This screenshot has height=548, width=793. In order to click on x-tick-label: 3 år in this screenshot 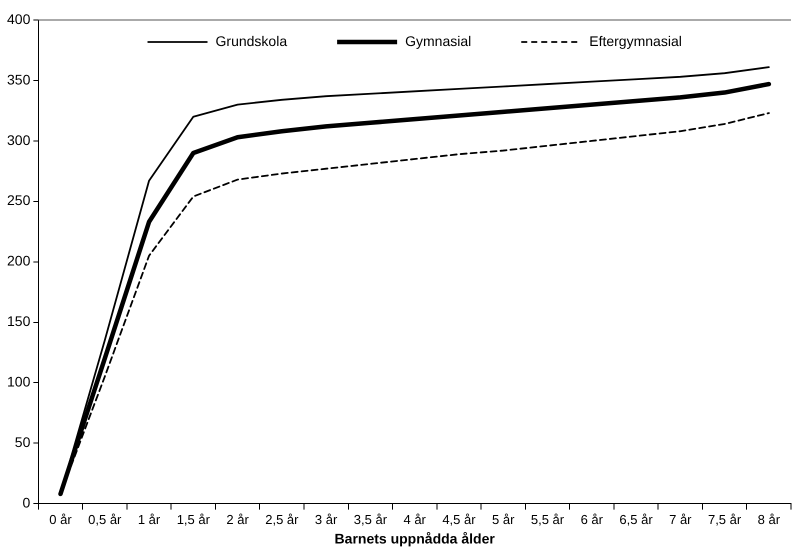, I will do `click(326, 519)`.